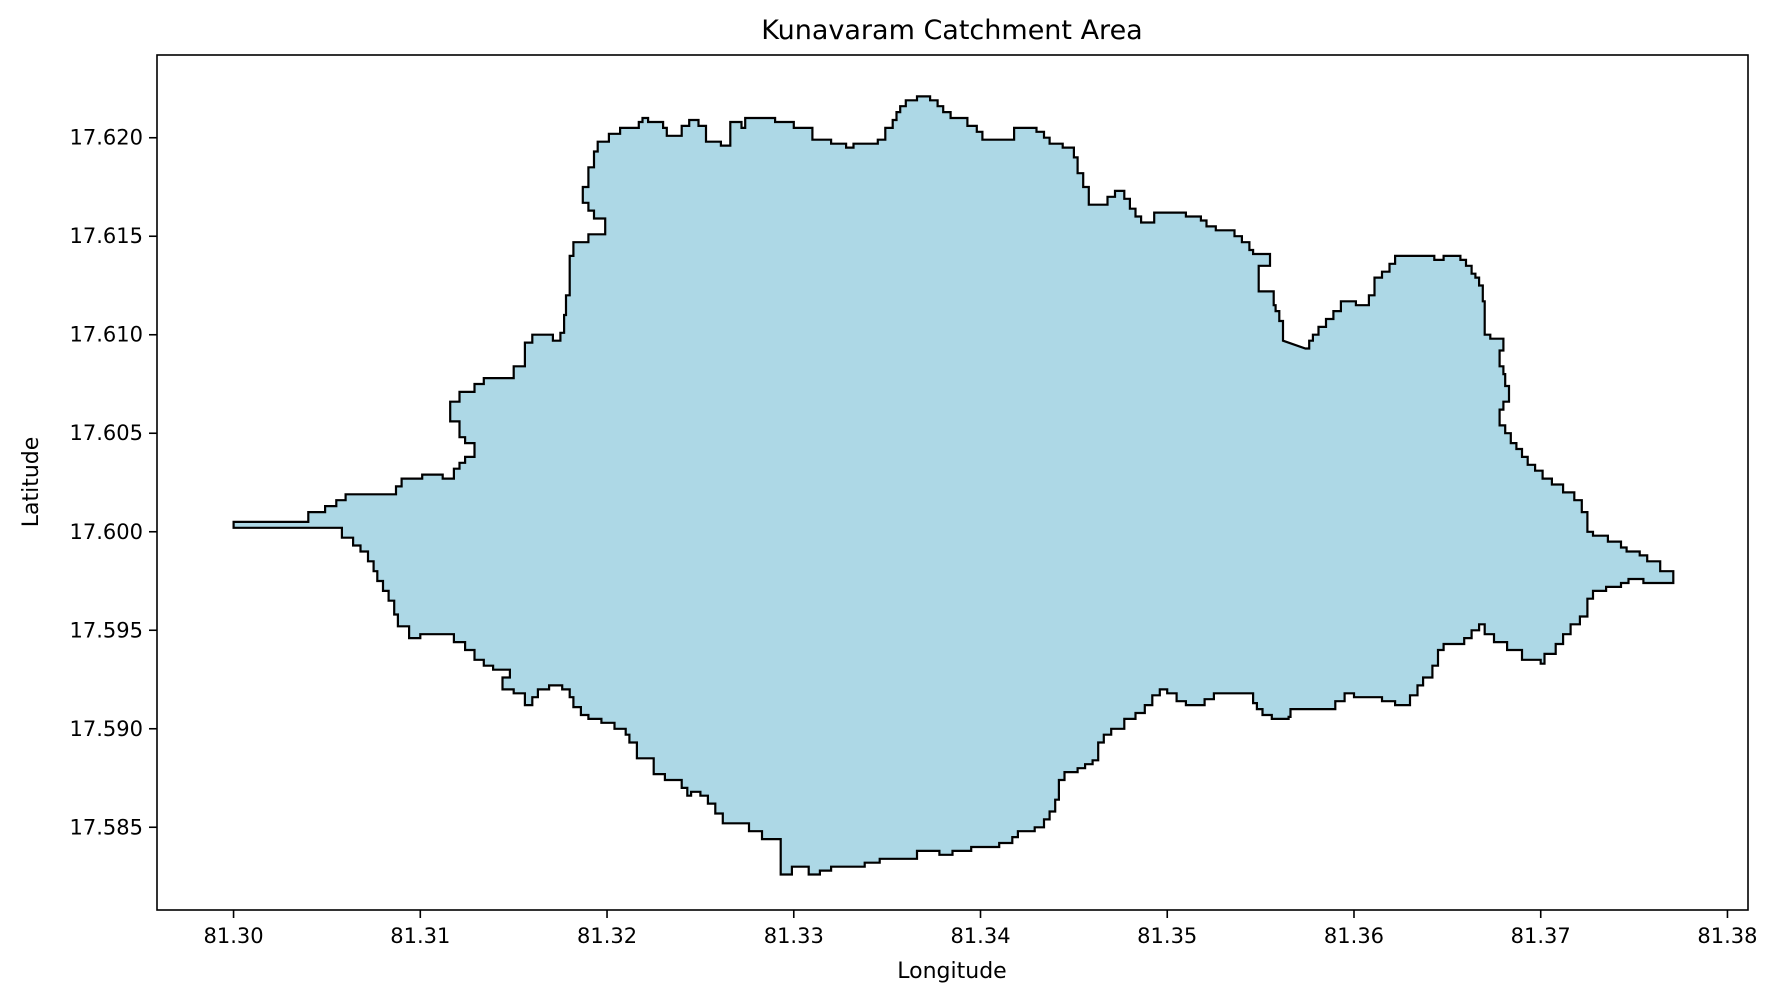 This screenshot has height=999, width=1779. I want to click on y-tick-label: 17.615, so click(106, 236).